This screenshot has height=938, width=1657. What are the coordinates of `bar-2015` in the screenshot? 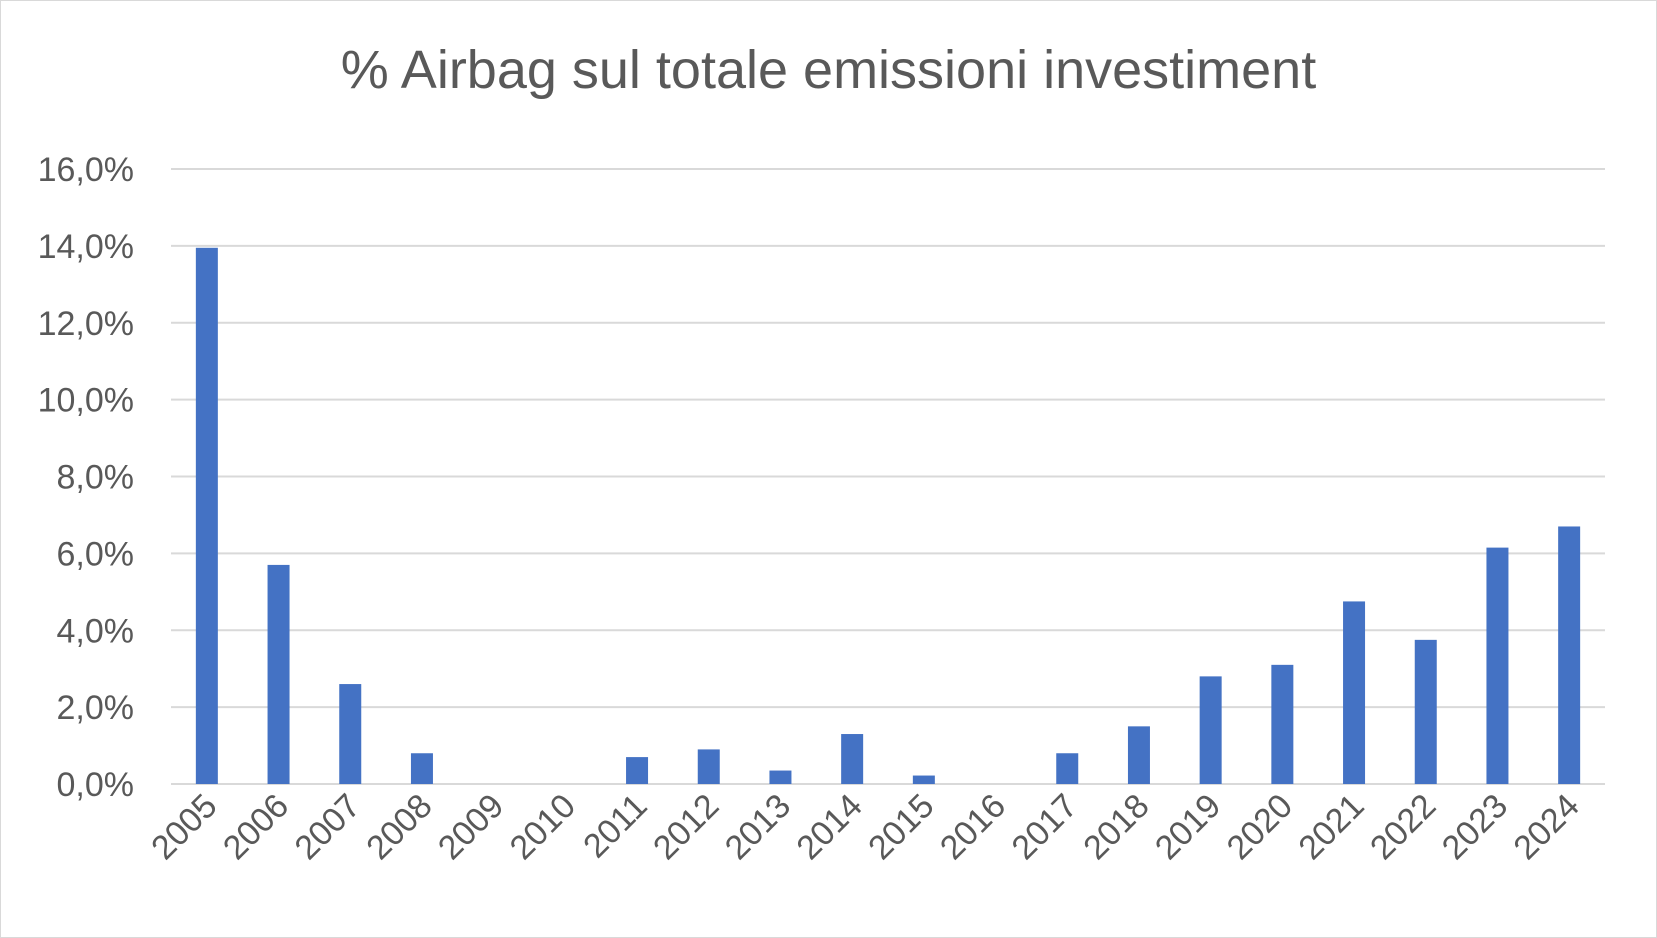 It's located at (923, 779).